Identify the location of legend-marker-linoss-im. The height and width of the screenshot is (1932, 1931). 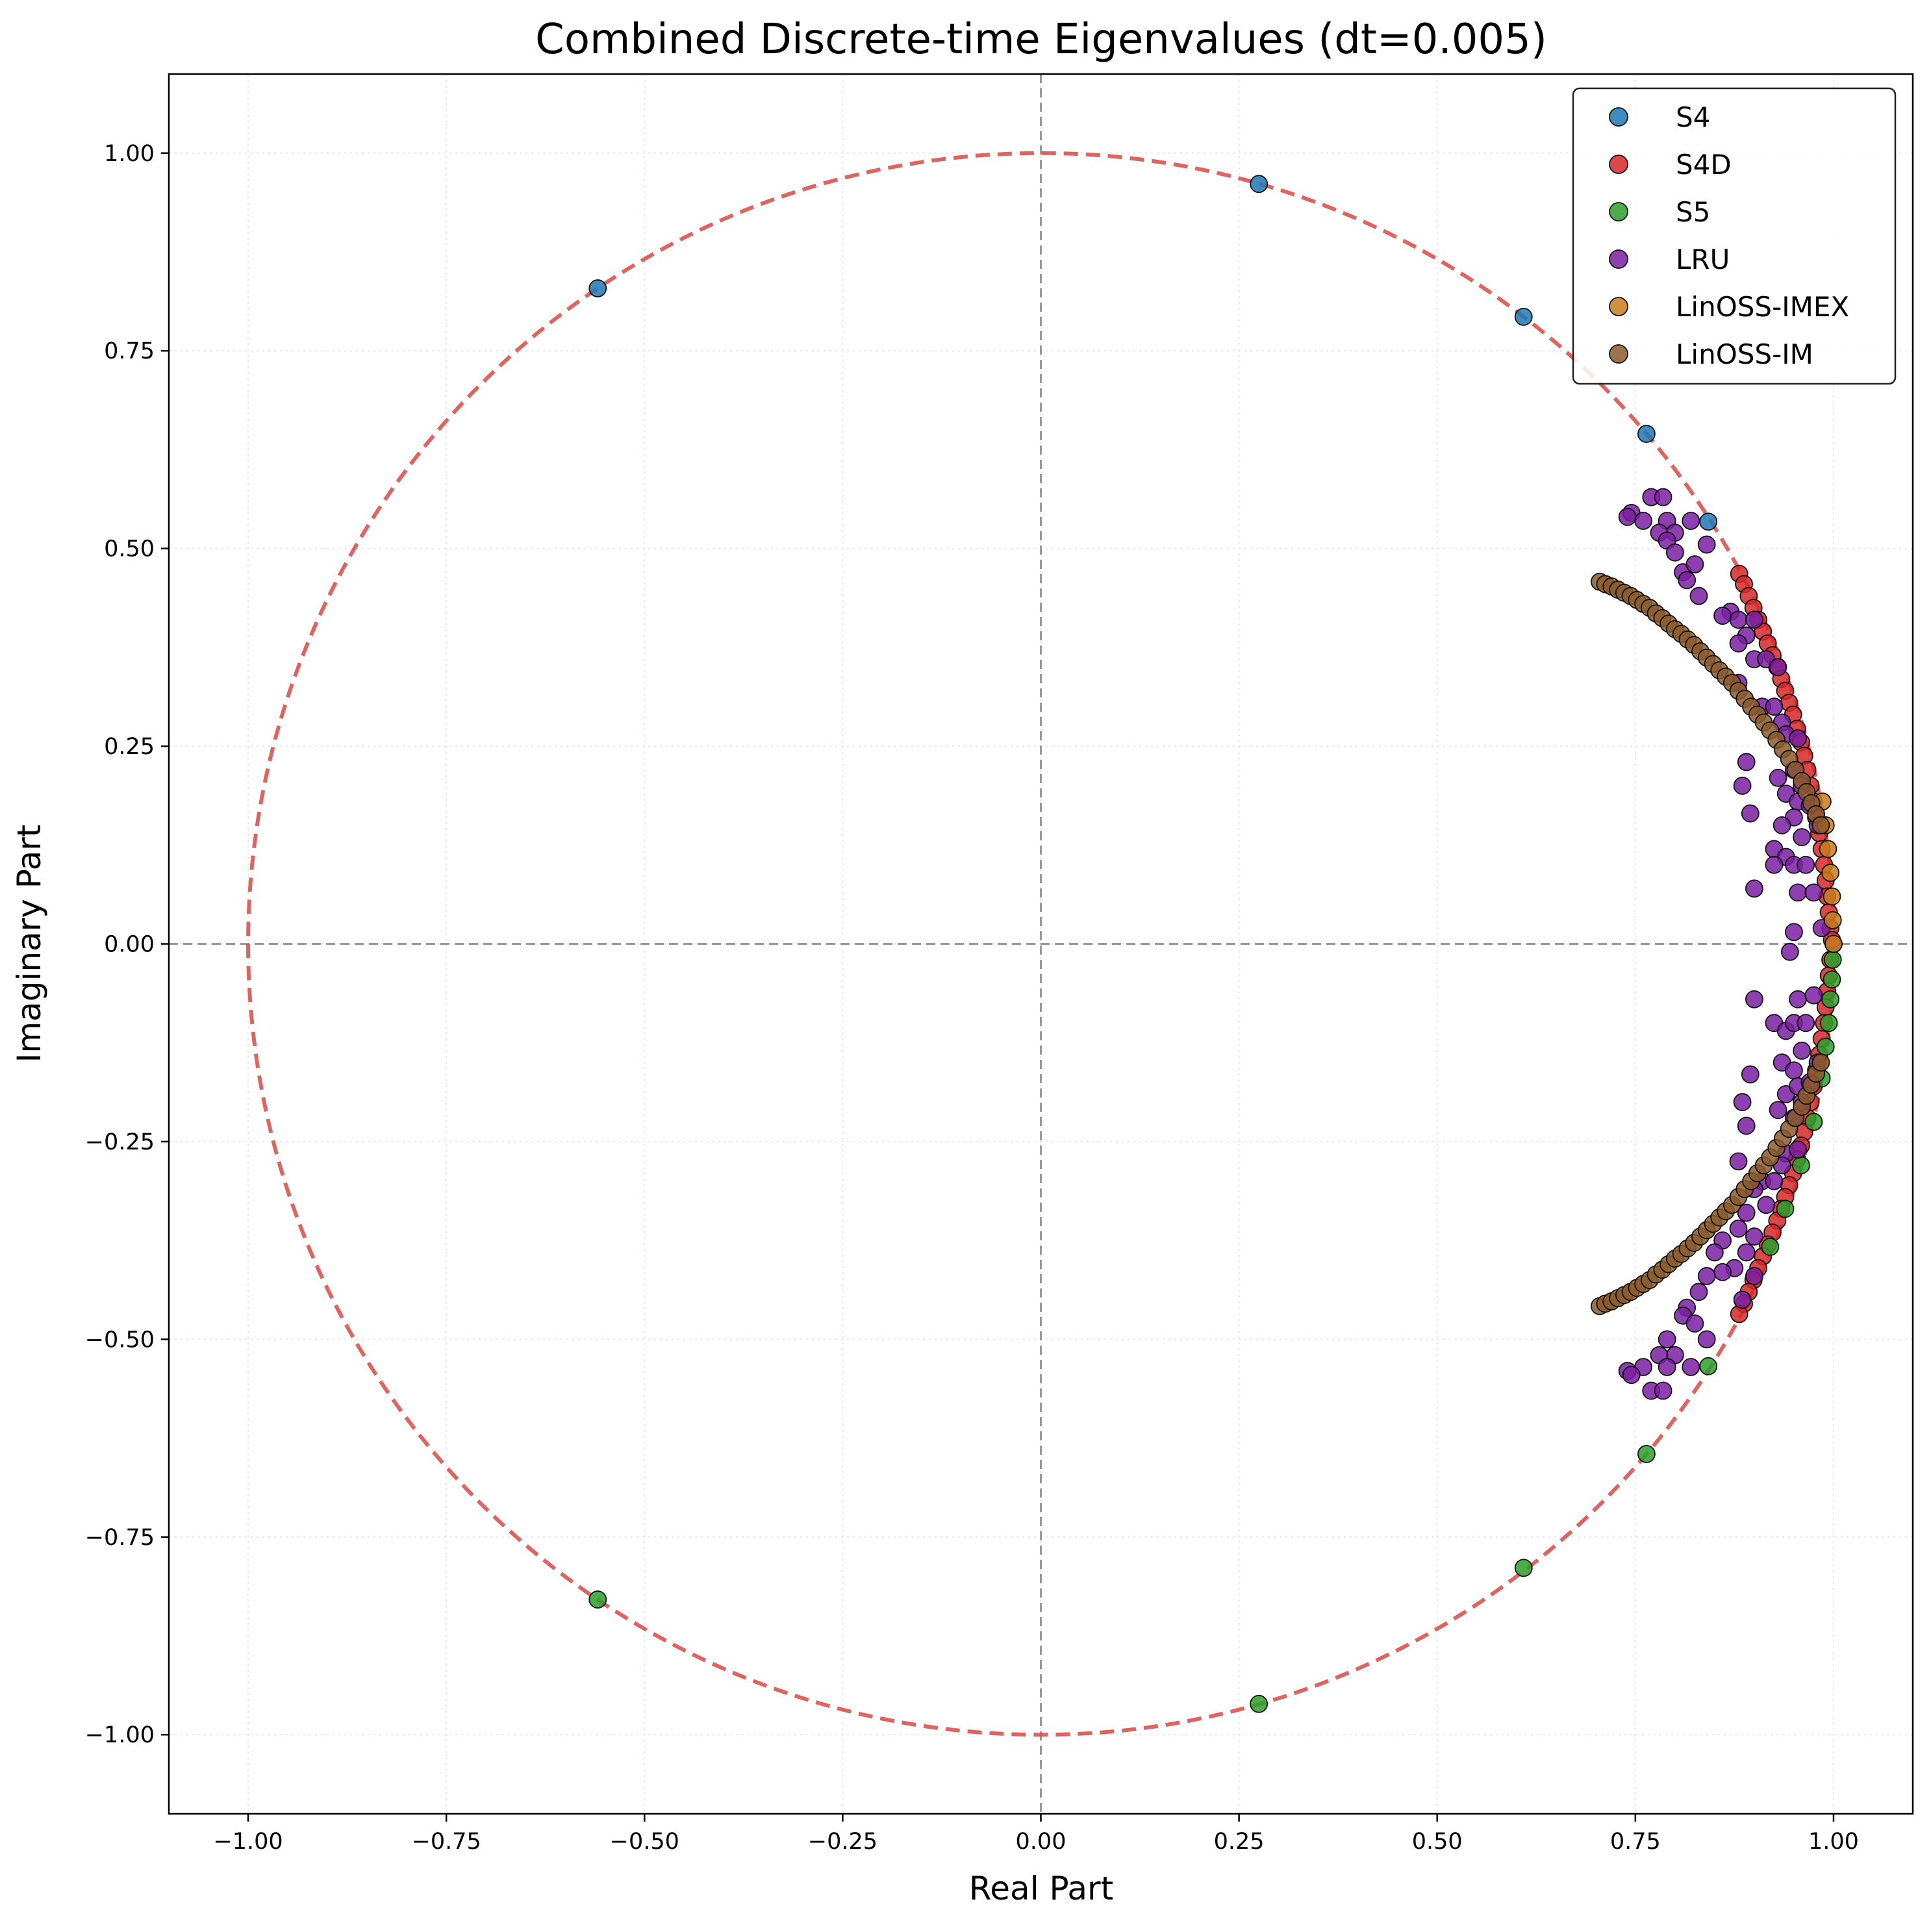
(1618, 354).